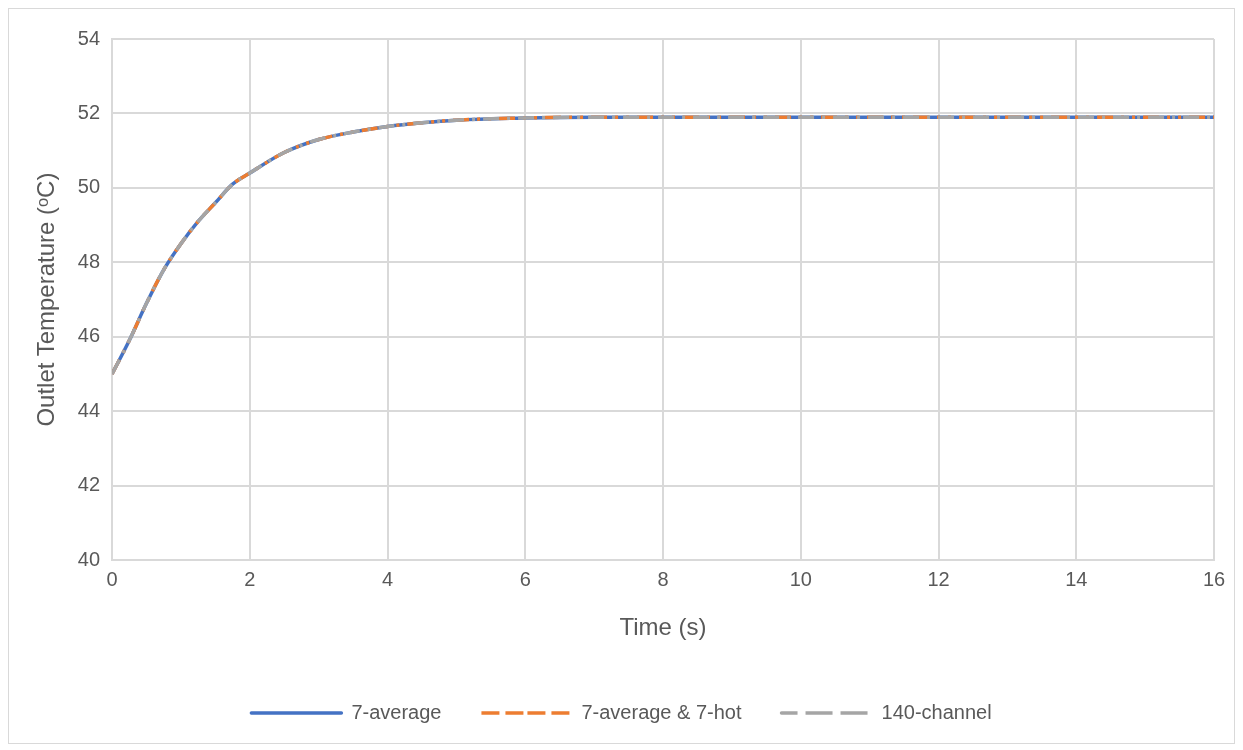  I want to click on y-tick-label: 48, so click(89, 260).